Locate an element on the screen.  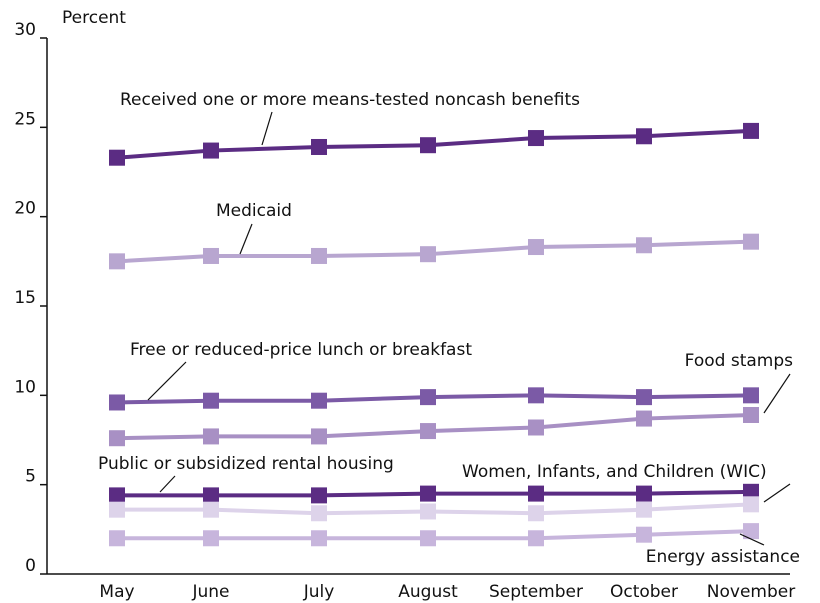
x-tick-label: July is located at coordinates (319, 592).